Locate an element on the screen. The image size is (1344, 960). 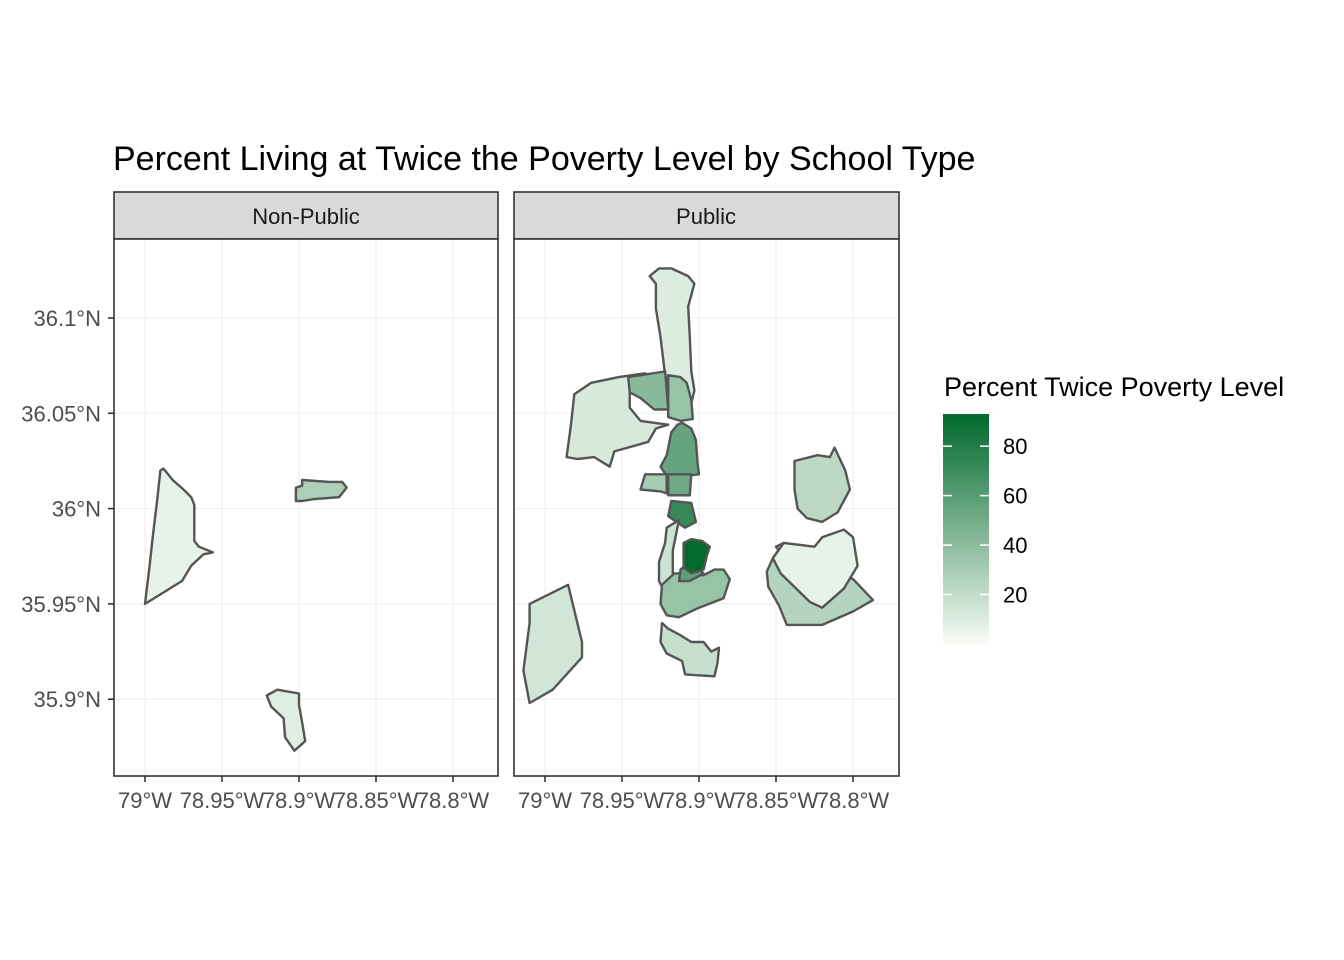
regions-public is located at coordinates (698, 486).